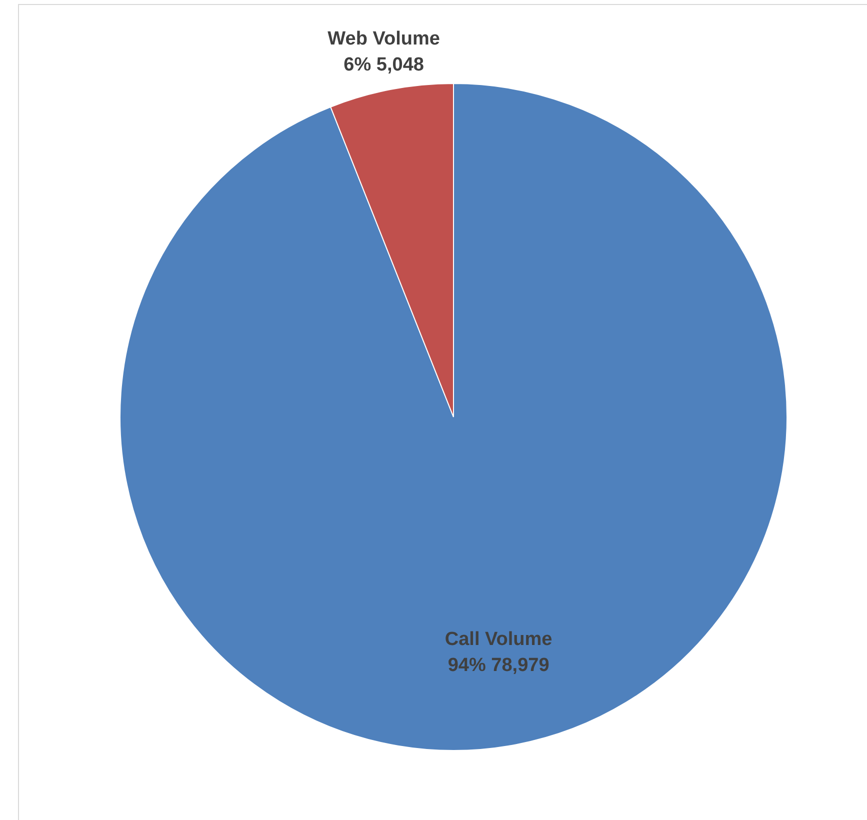 This screenshot has width=867, height=820. Describe the element at coordinates (384, 65) in the screenshot. I see `data-label: 6% 5,048` at that location.